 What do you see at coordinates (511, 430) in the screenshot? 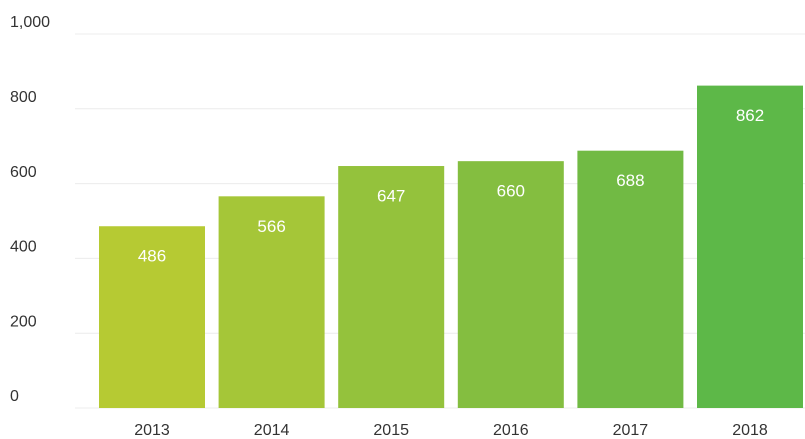
I see `x-tick-label: 2016` at bounding box center [511, 430].